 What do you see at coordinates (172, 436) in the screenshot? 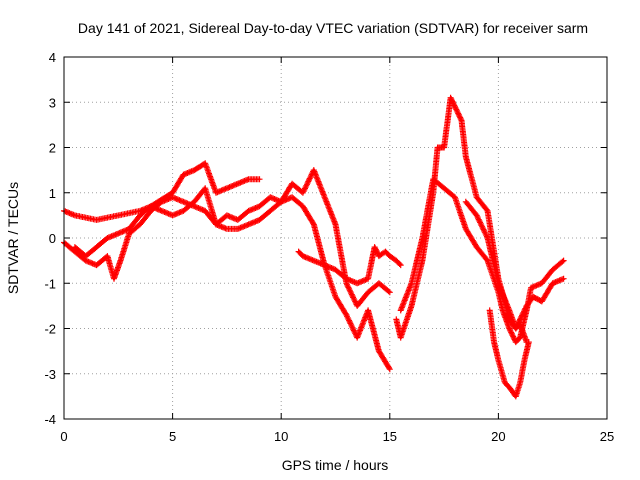
I see `x-tick-label: 5` at bounding box center [172, 436].